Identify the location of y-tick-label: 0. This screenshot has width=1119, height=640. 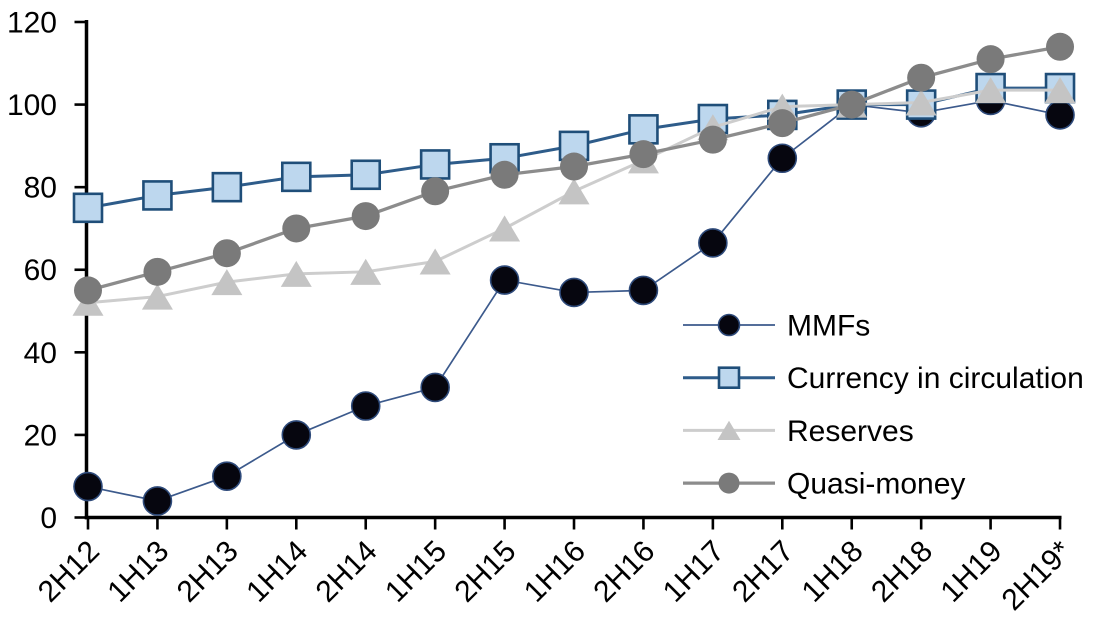
(48, 518).